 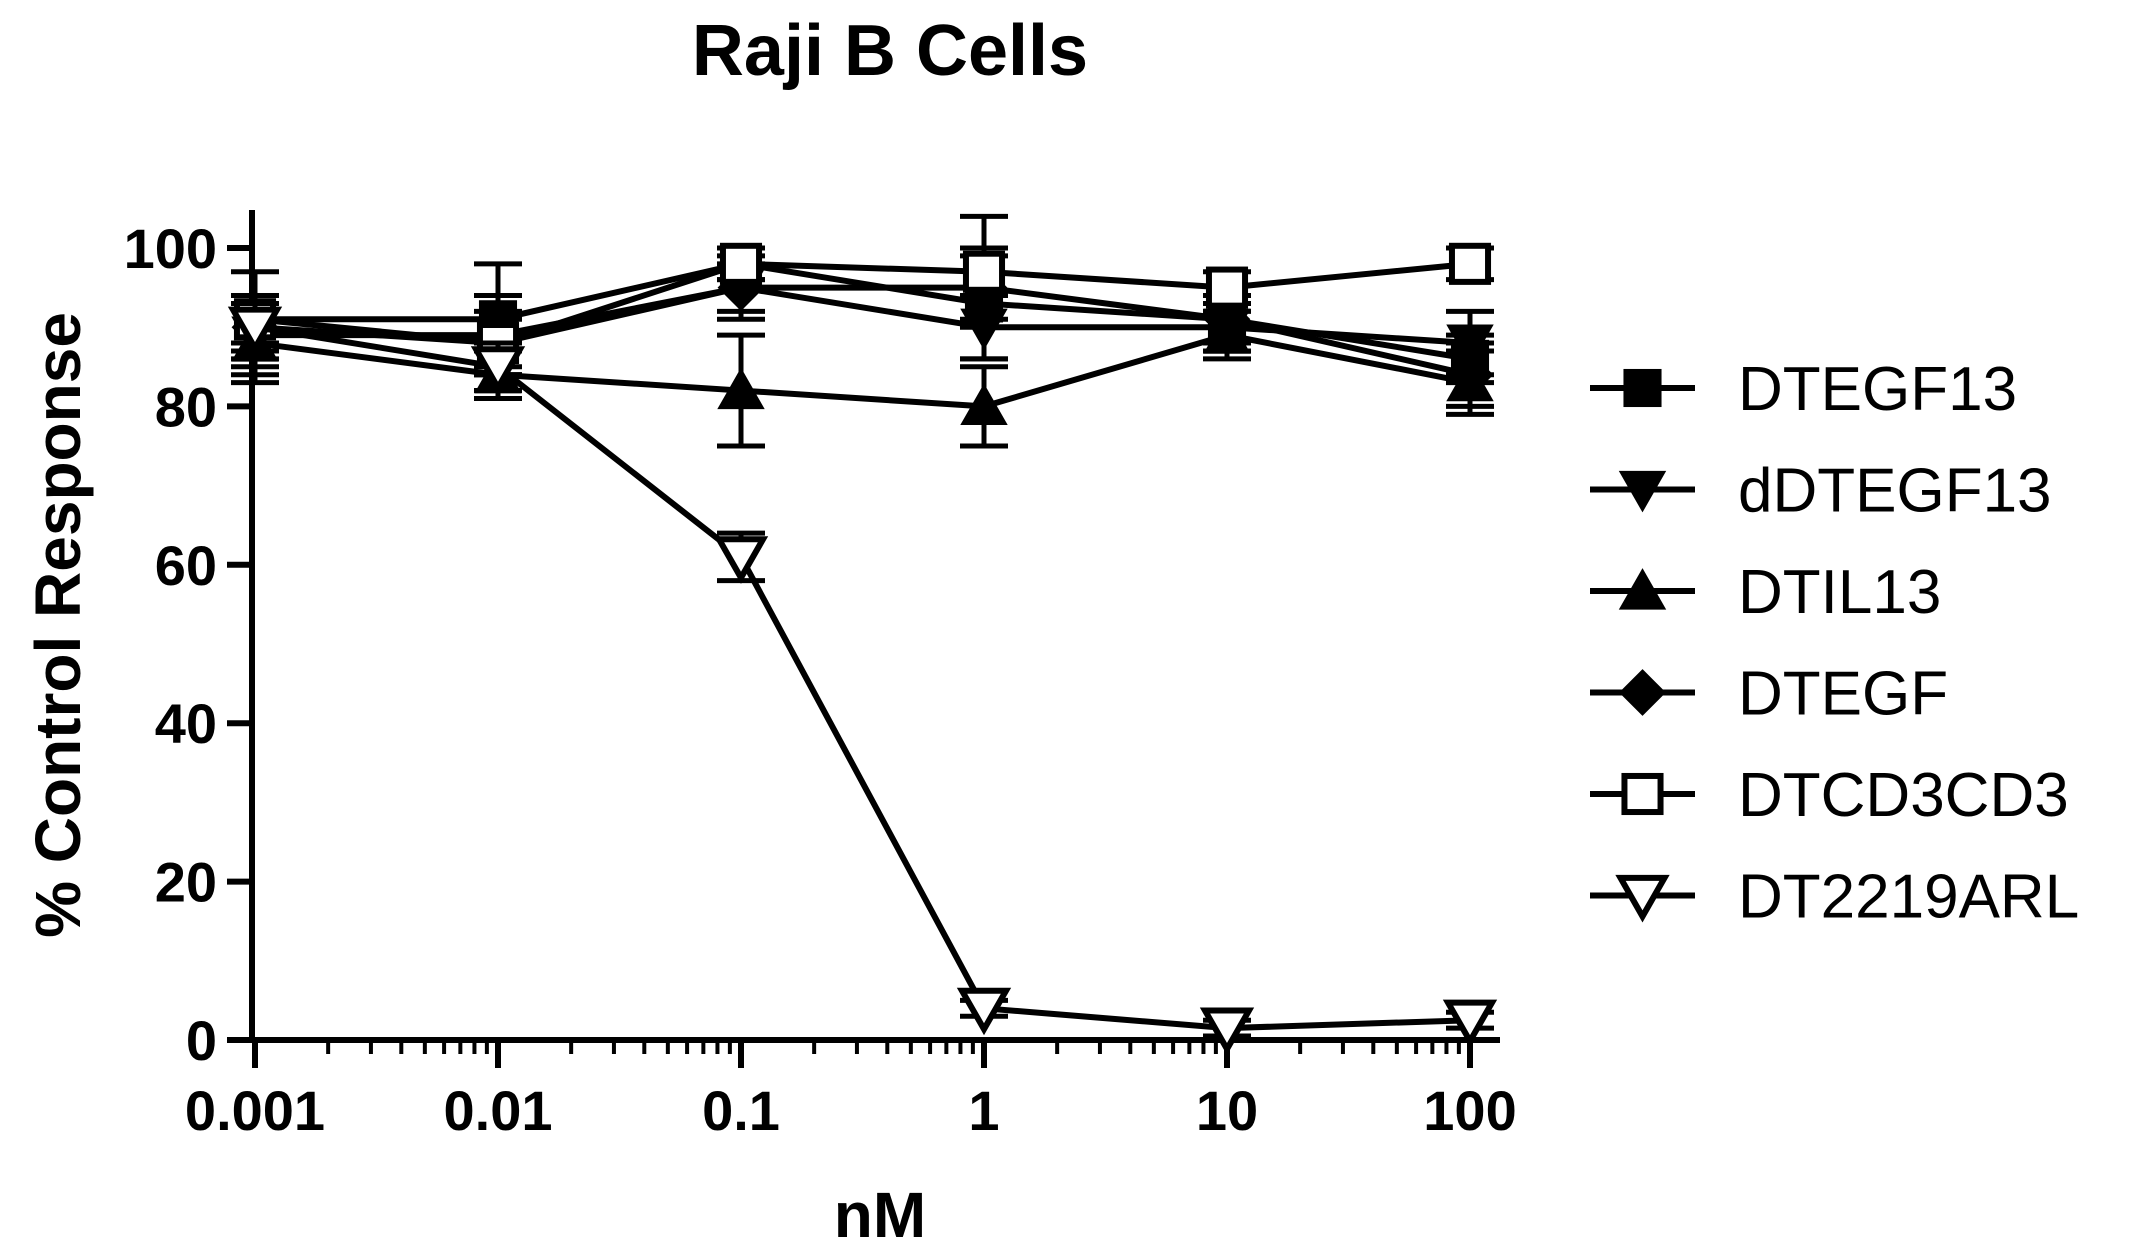 I want to click on legend-item-DTCD3CD3: DTCD3CD3, so click(x=1829, y=795).